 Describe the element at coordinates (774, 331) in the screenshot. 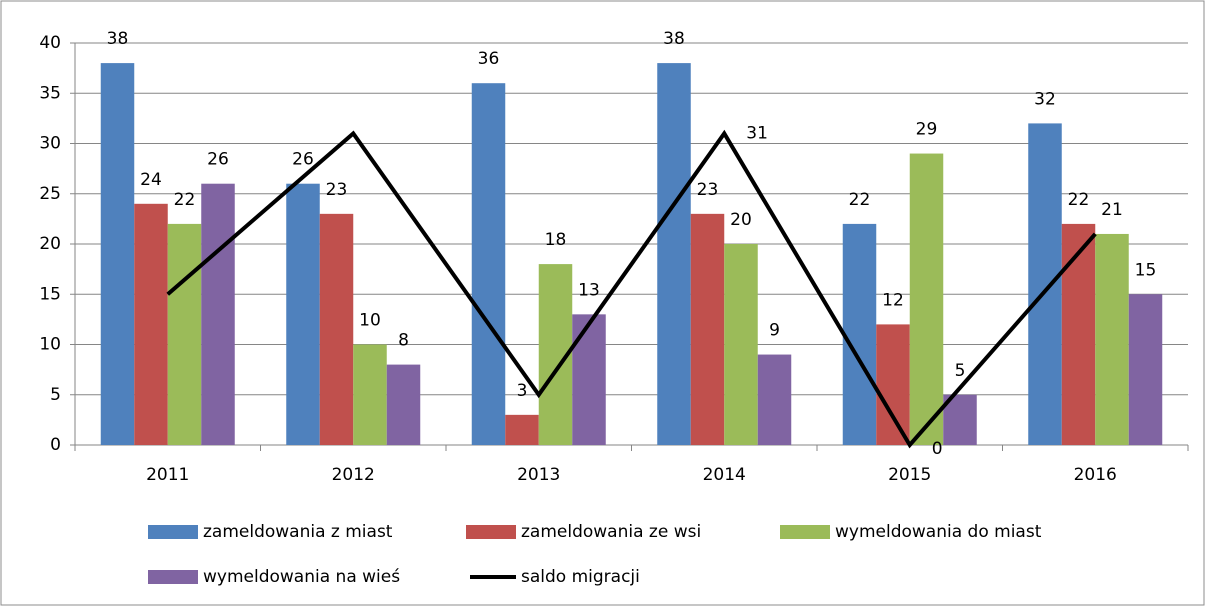

I see `bar-label: 9` at that location.